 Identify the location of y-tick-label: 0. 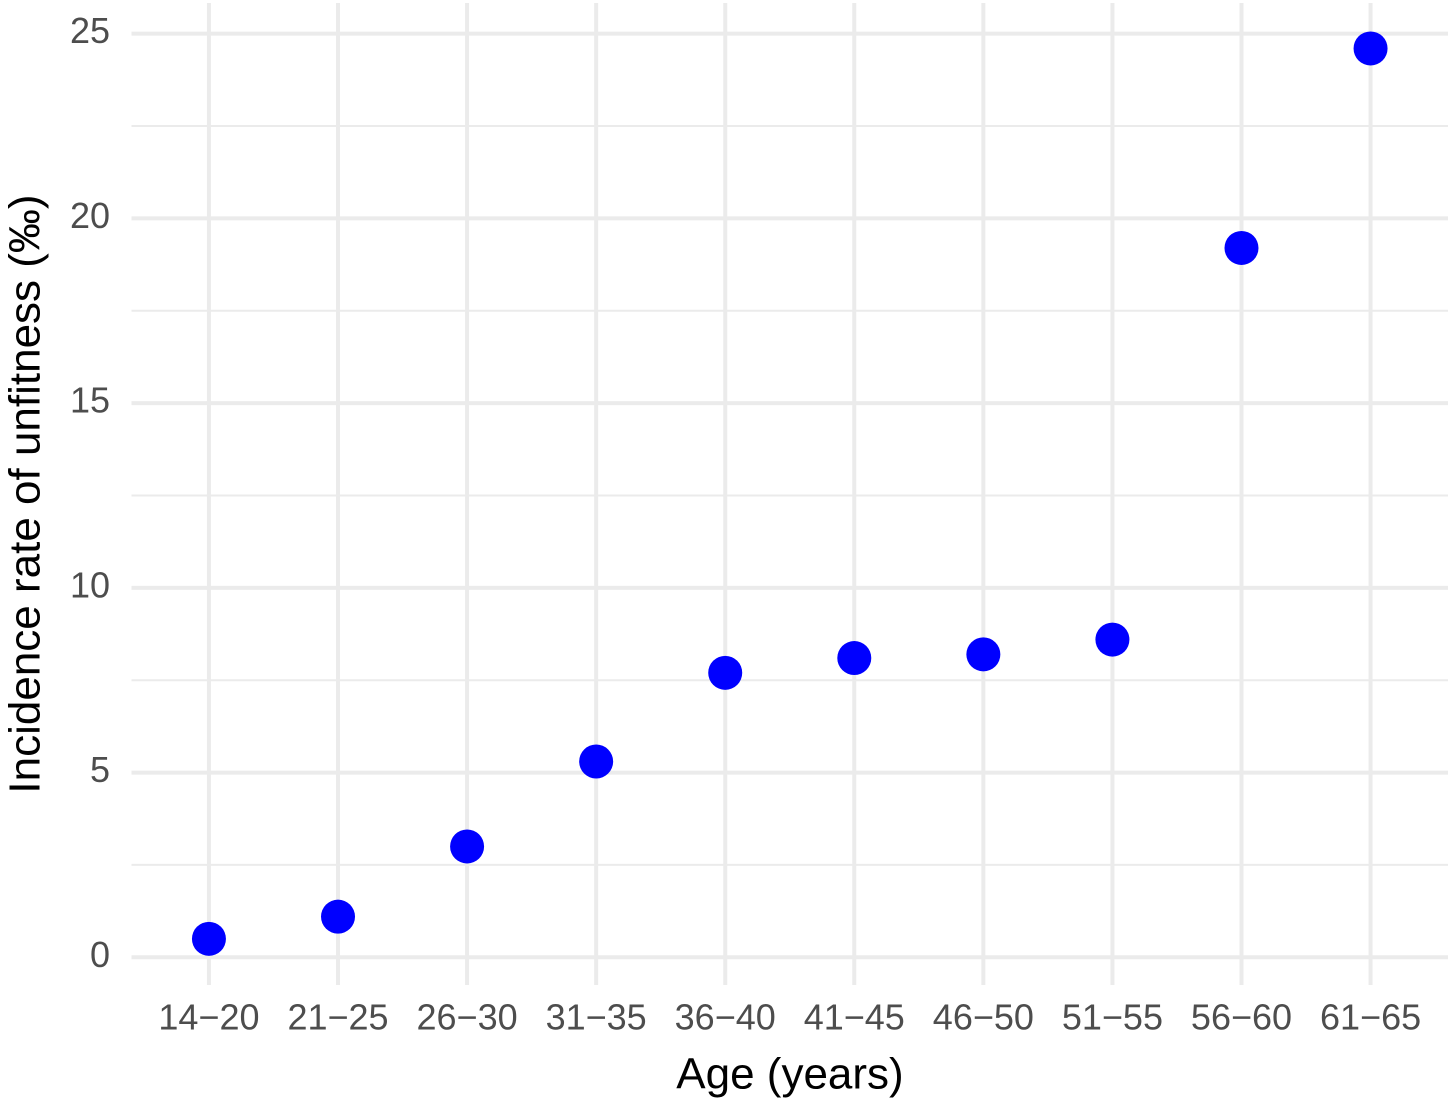
(100, 954).